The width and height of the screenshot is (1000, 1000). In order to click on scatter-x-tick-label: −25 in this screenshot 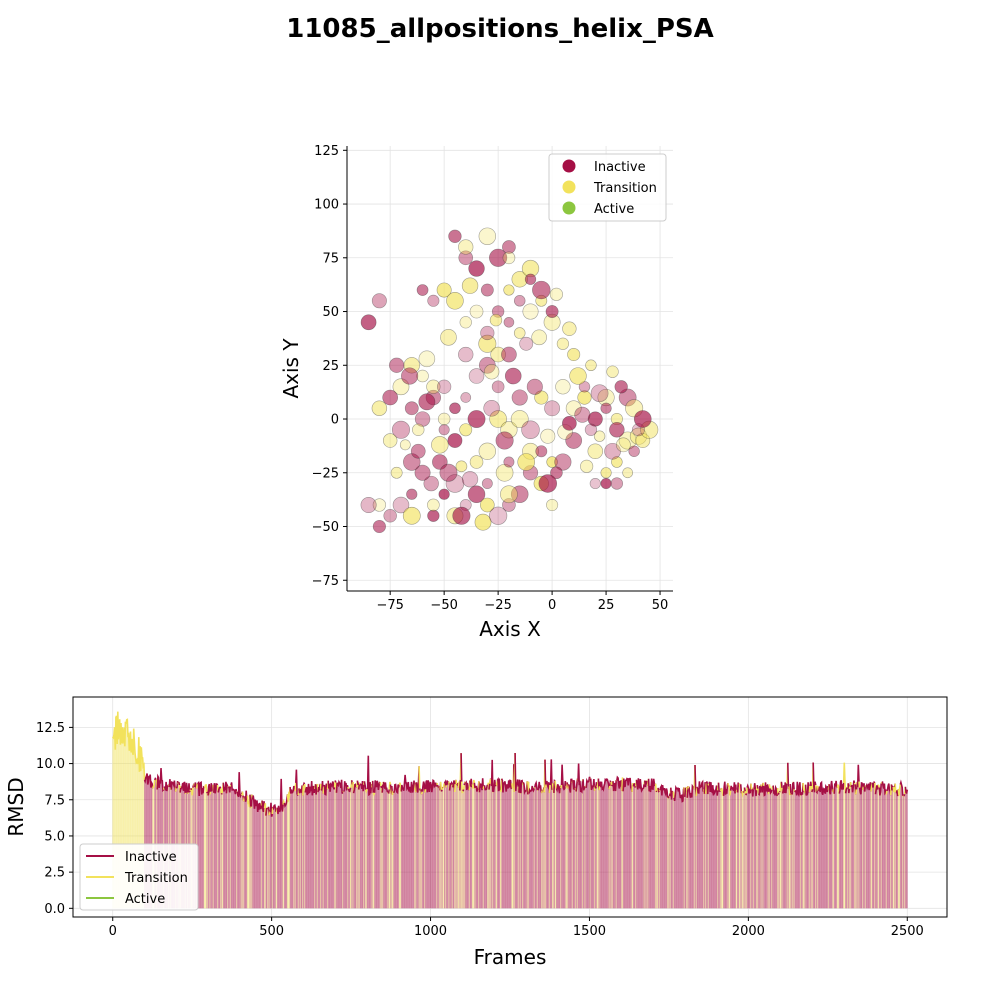, I will do `click(497, 605)`.